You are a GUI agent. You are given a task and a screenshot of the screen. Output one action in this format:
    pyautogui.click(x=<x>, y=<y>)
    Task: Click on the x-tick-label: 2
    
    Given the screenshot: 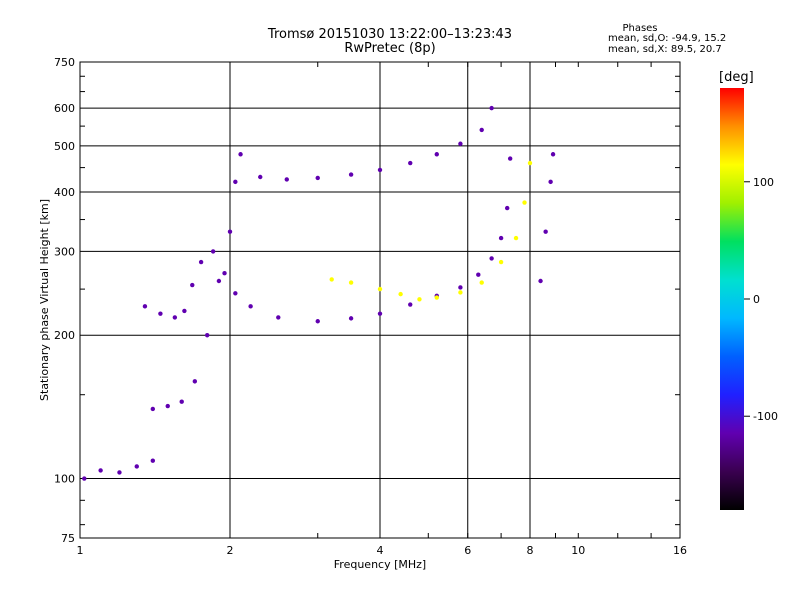 What is the action you would take?
    pyautogui.click(x=230, y=550)
    